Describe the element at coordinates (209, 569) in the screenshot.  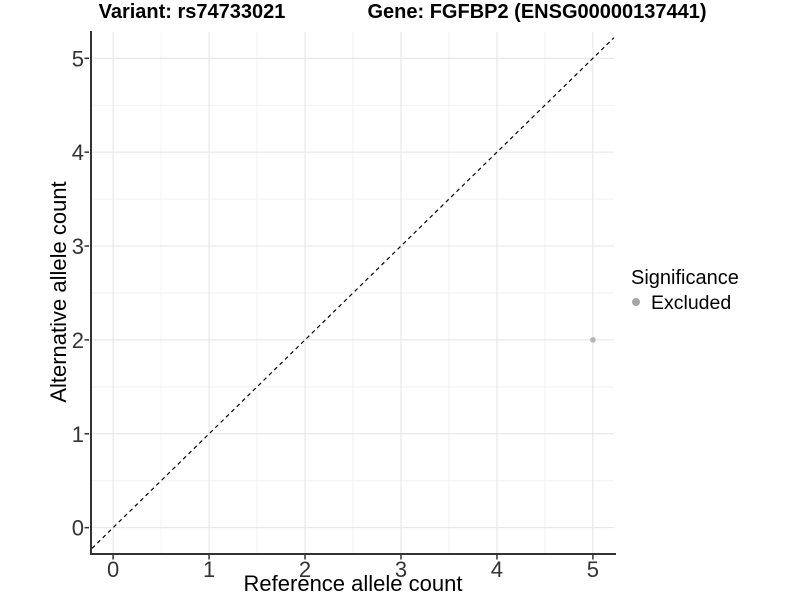
I see `x-tick-label: 1` at that location.